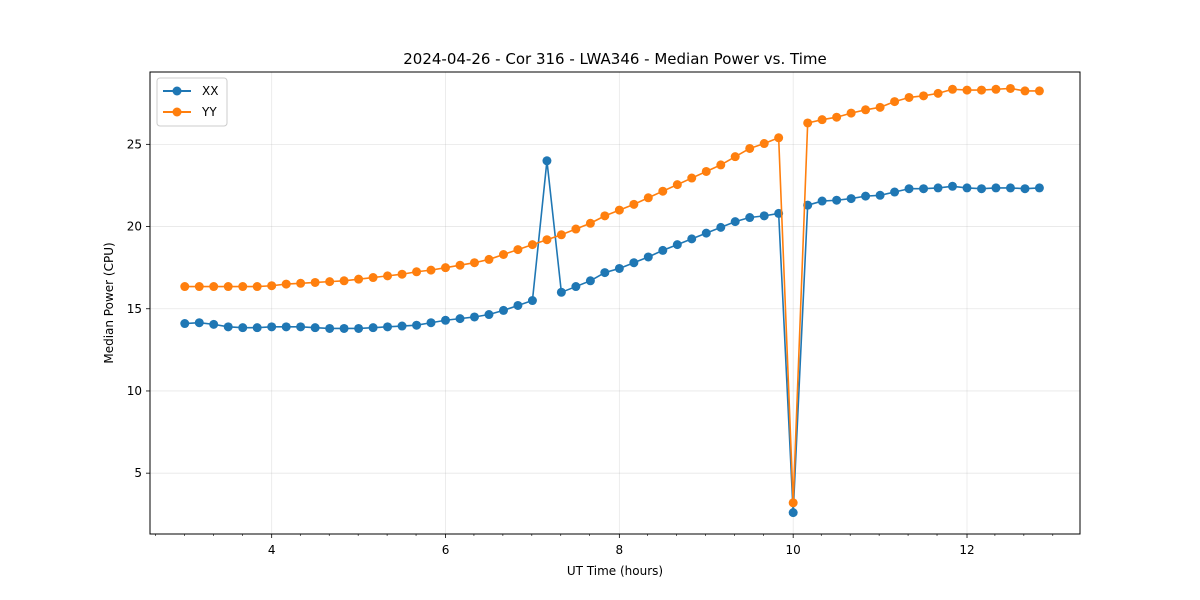  I want to click on x-tick-label: 10, so click(793, 550).